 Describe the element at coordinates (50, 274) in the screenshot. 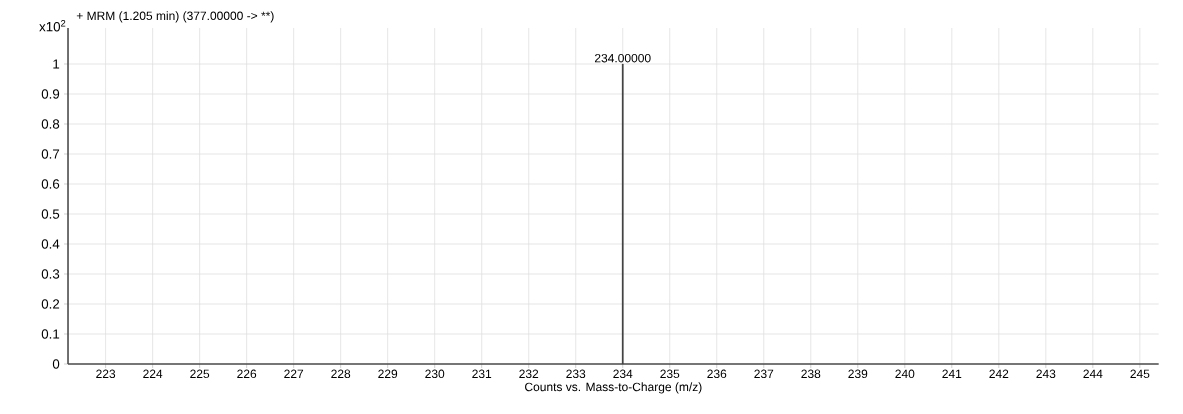

I see `y-tick-label: 0.3` at that location.